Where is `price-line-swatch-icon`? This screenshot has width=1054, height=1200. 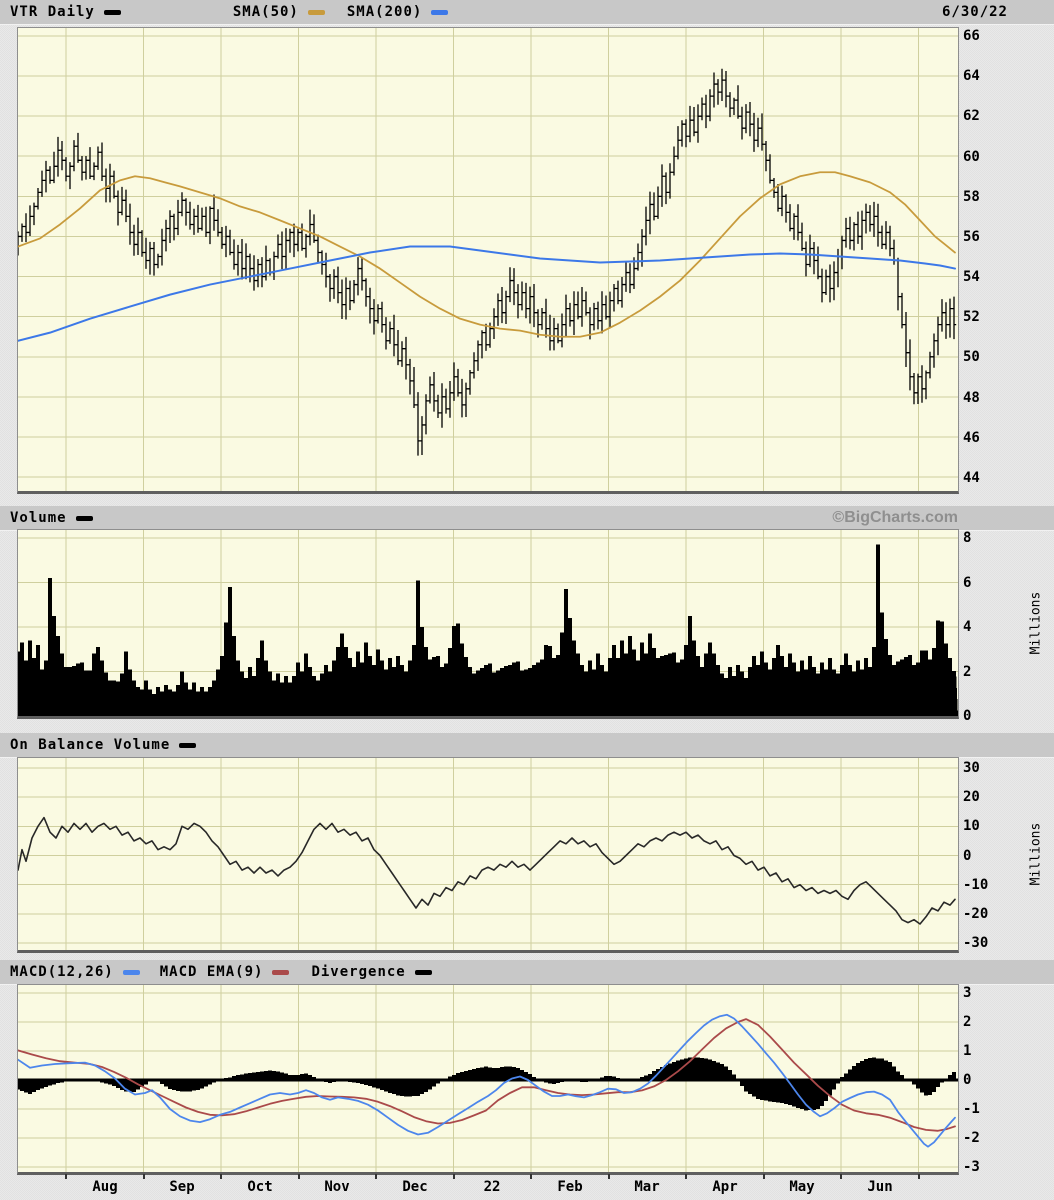 price-line-swatch-icon is located at coordinates (112, 12).